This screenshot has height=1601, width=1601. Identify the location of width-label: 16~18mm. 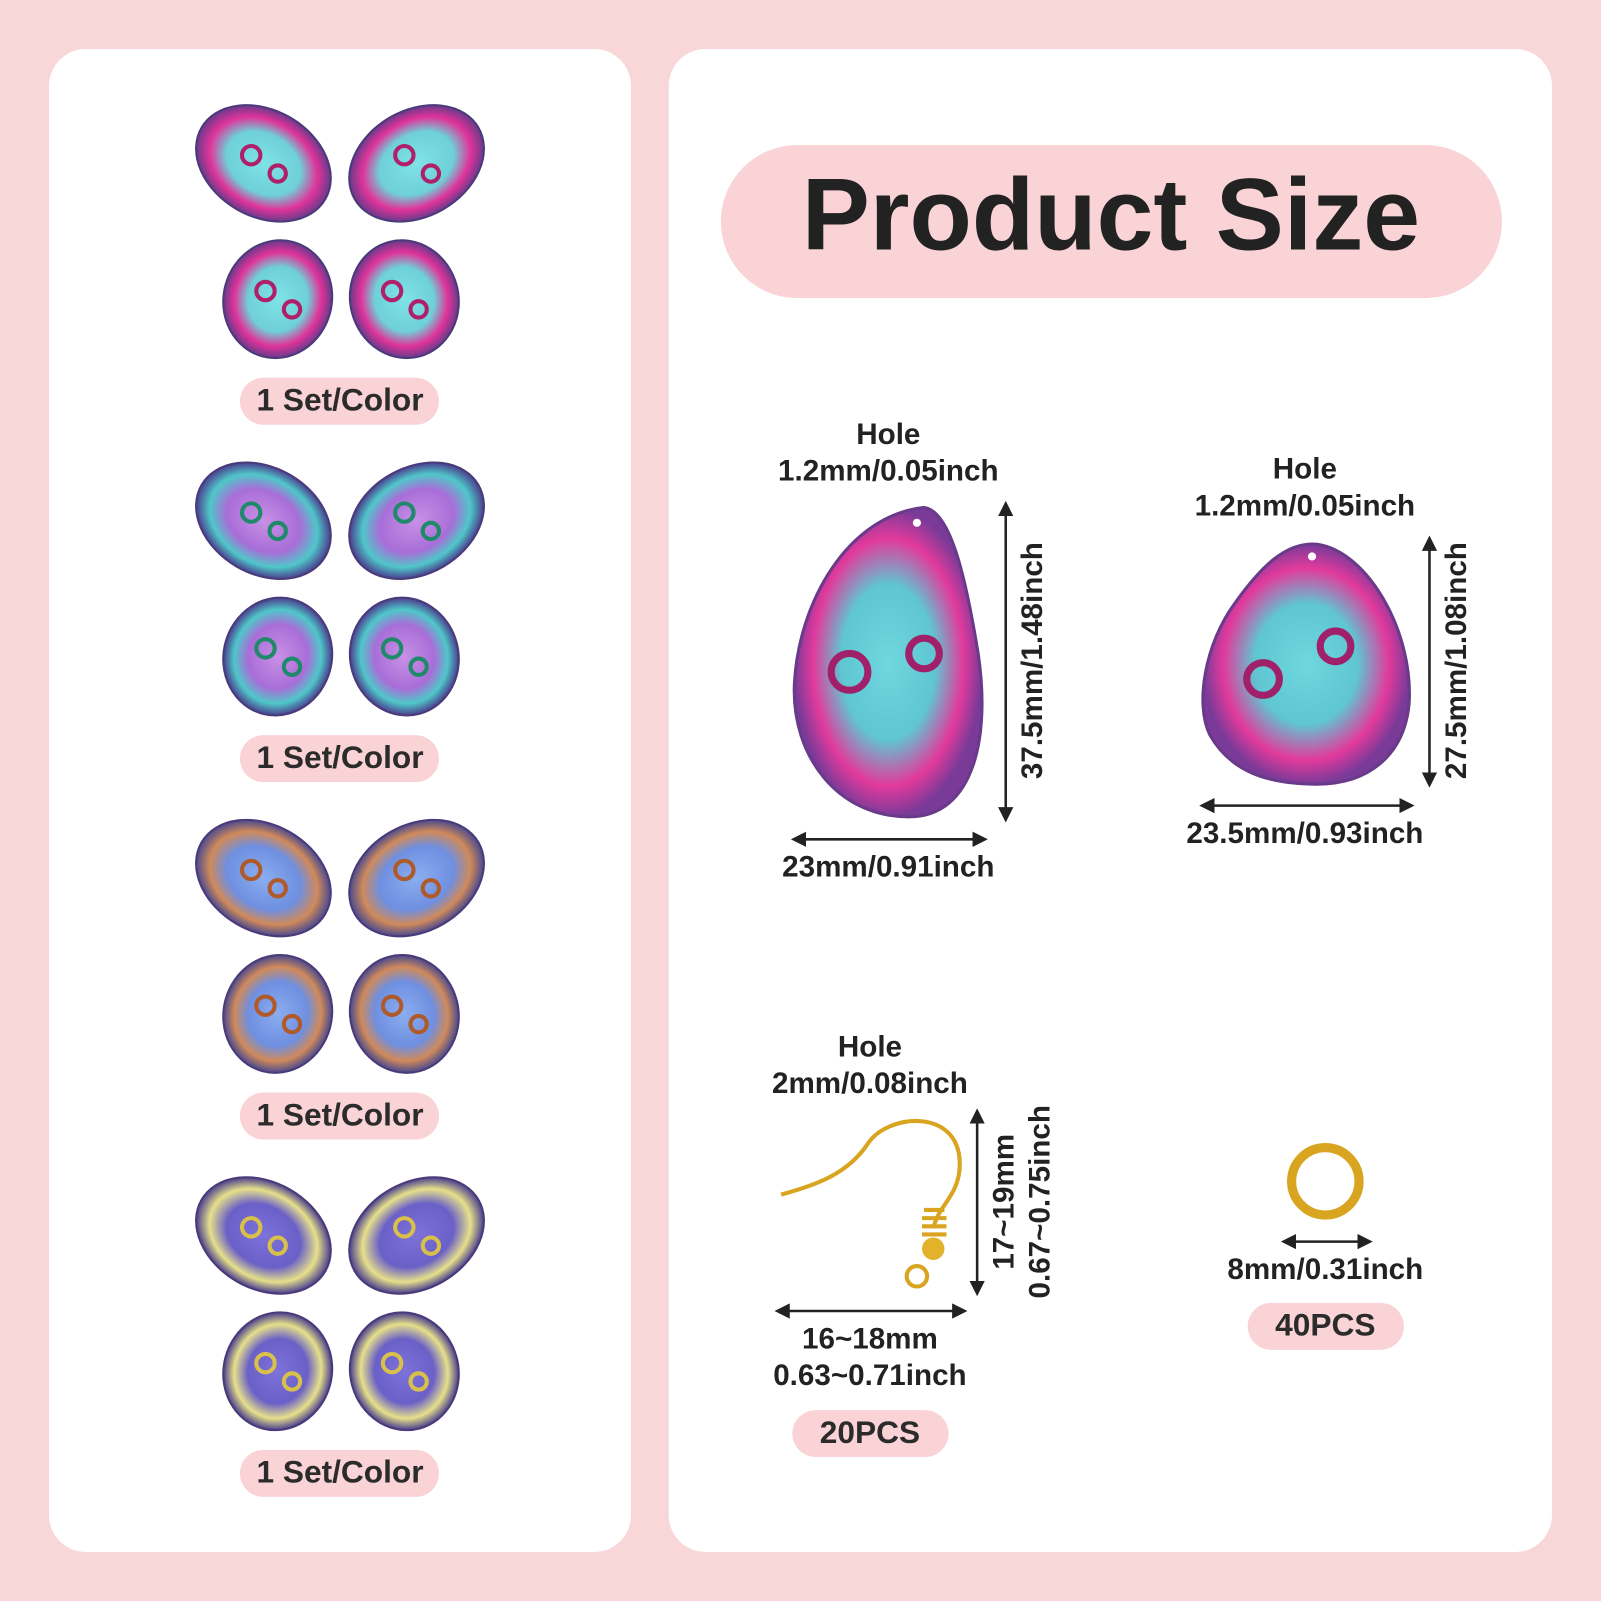
(870, 1338).